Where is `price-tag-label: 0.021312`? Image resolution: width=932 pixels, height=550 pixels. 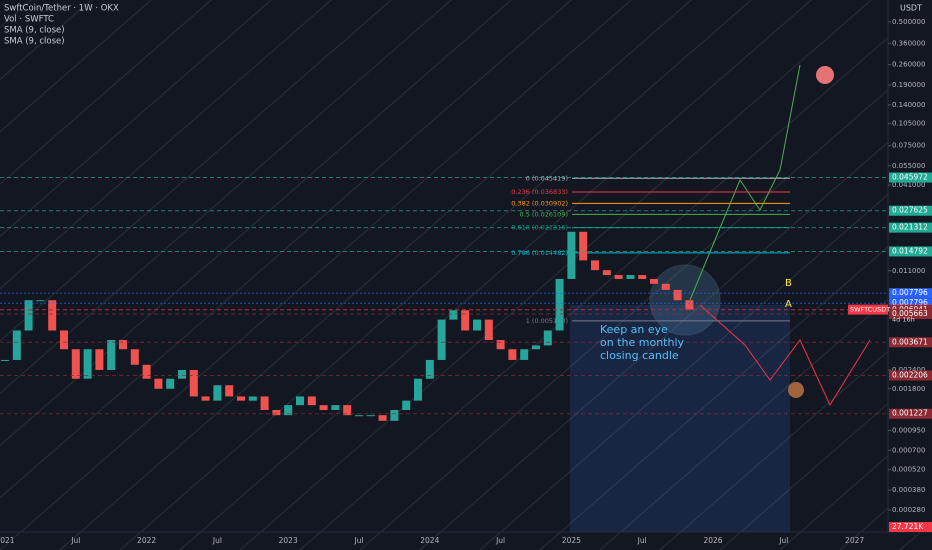 price-tag-label: 0.021312 is located at coordinates (910, 227).